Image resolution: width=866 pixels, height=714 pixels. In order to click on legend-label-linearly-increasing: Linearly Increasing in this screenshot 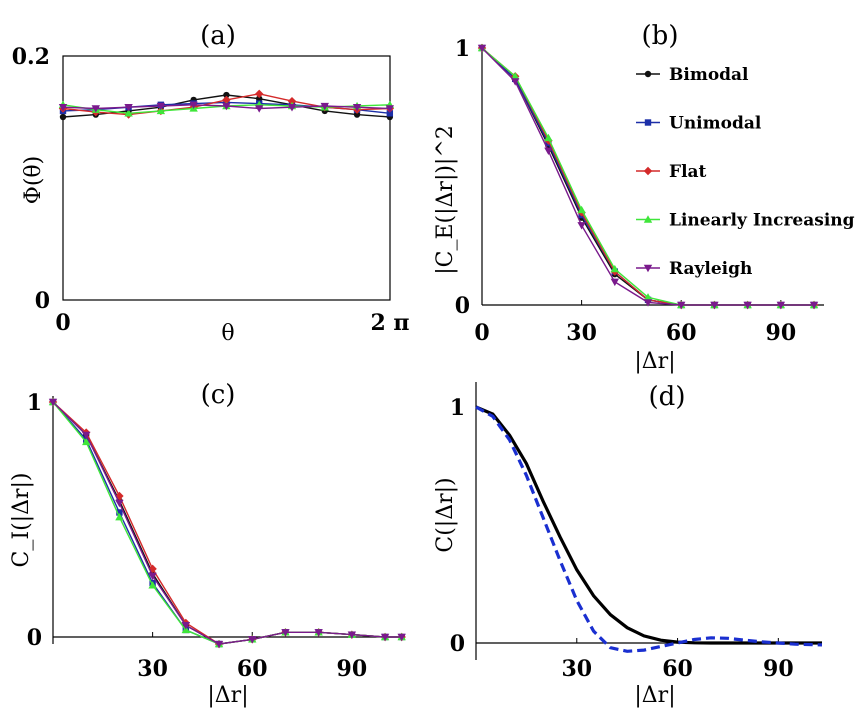, I will do `click(762, 221)`.